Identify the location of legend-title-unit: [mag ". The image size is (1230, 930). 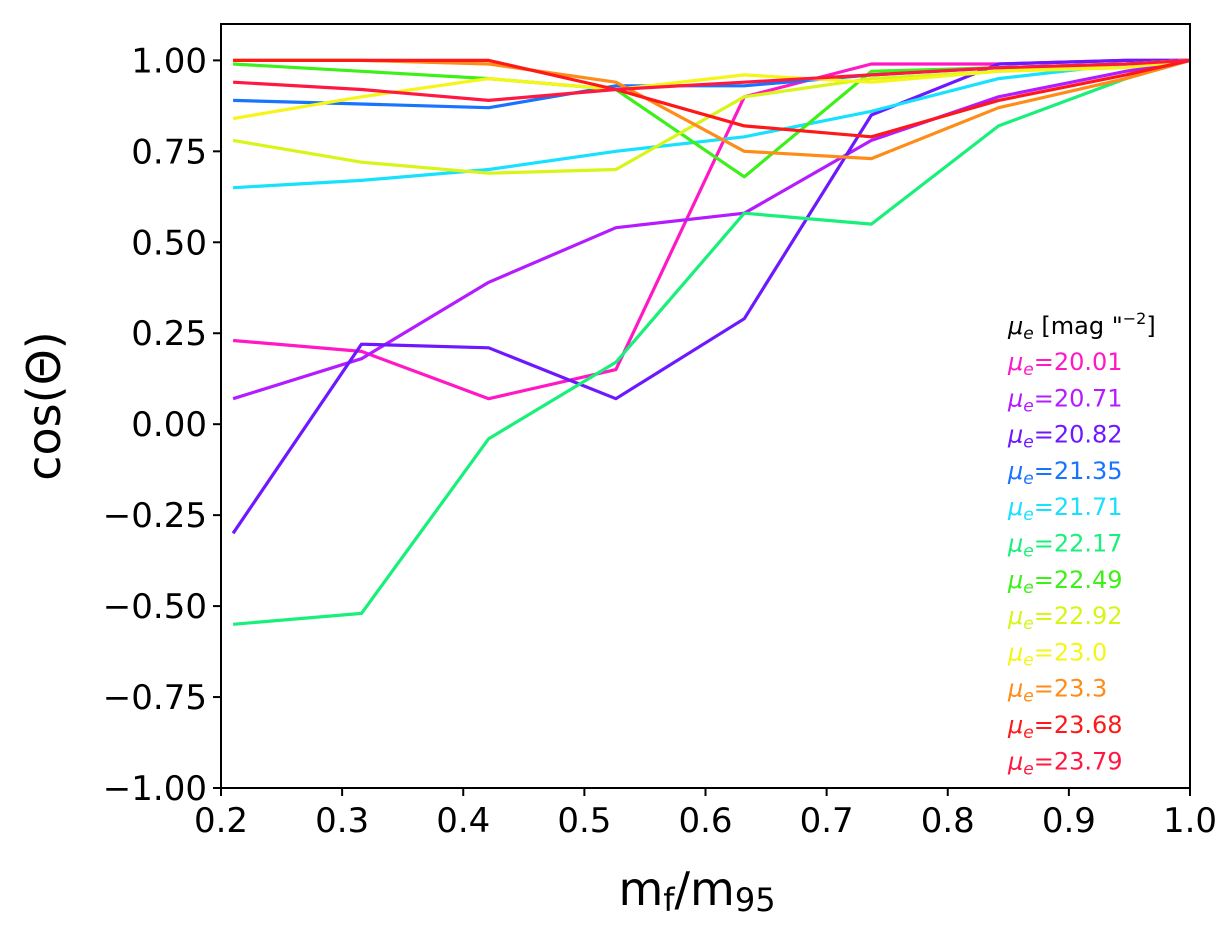
(1078, 326).